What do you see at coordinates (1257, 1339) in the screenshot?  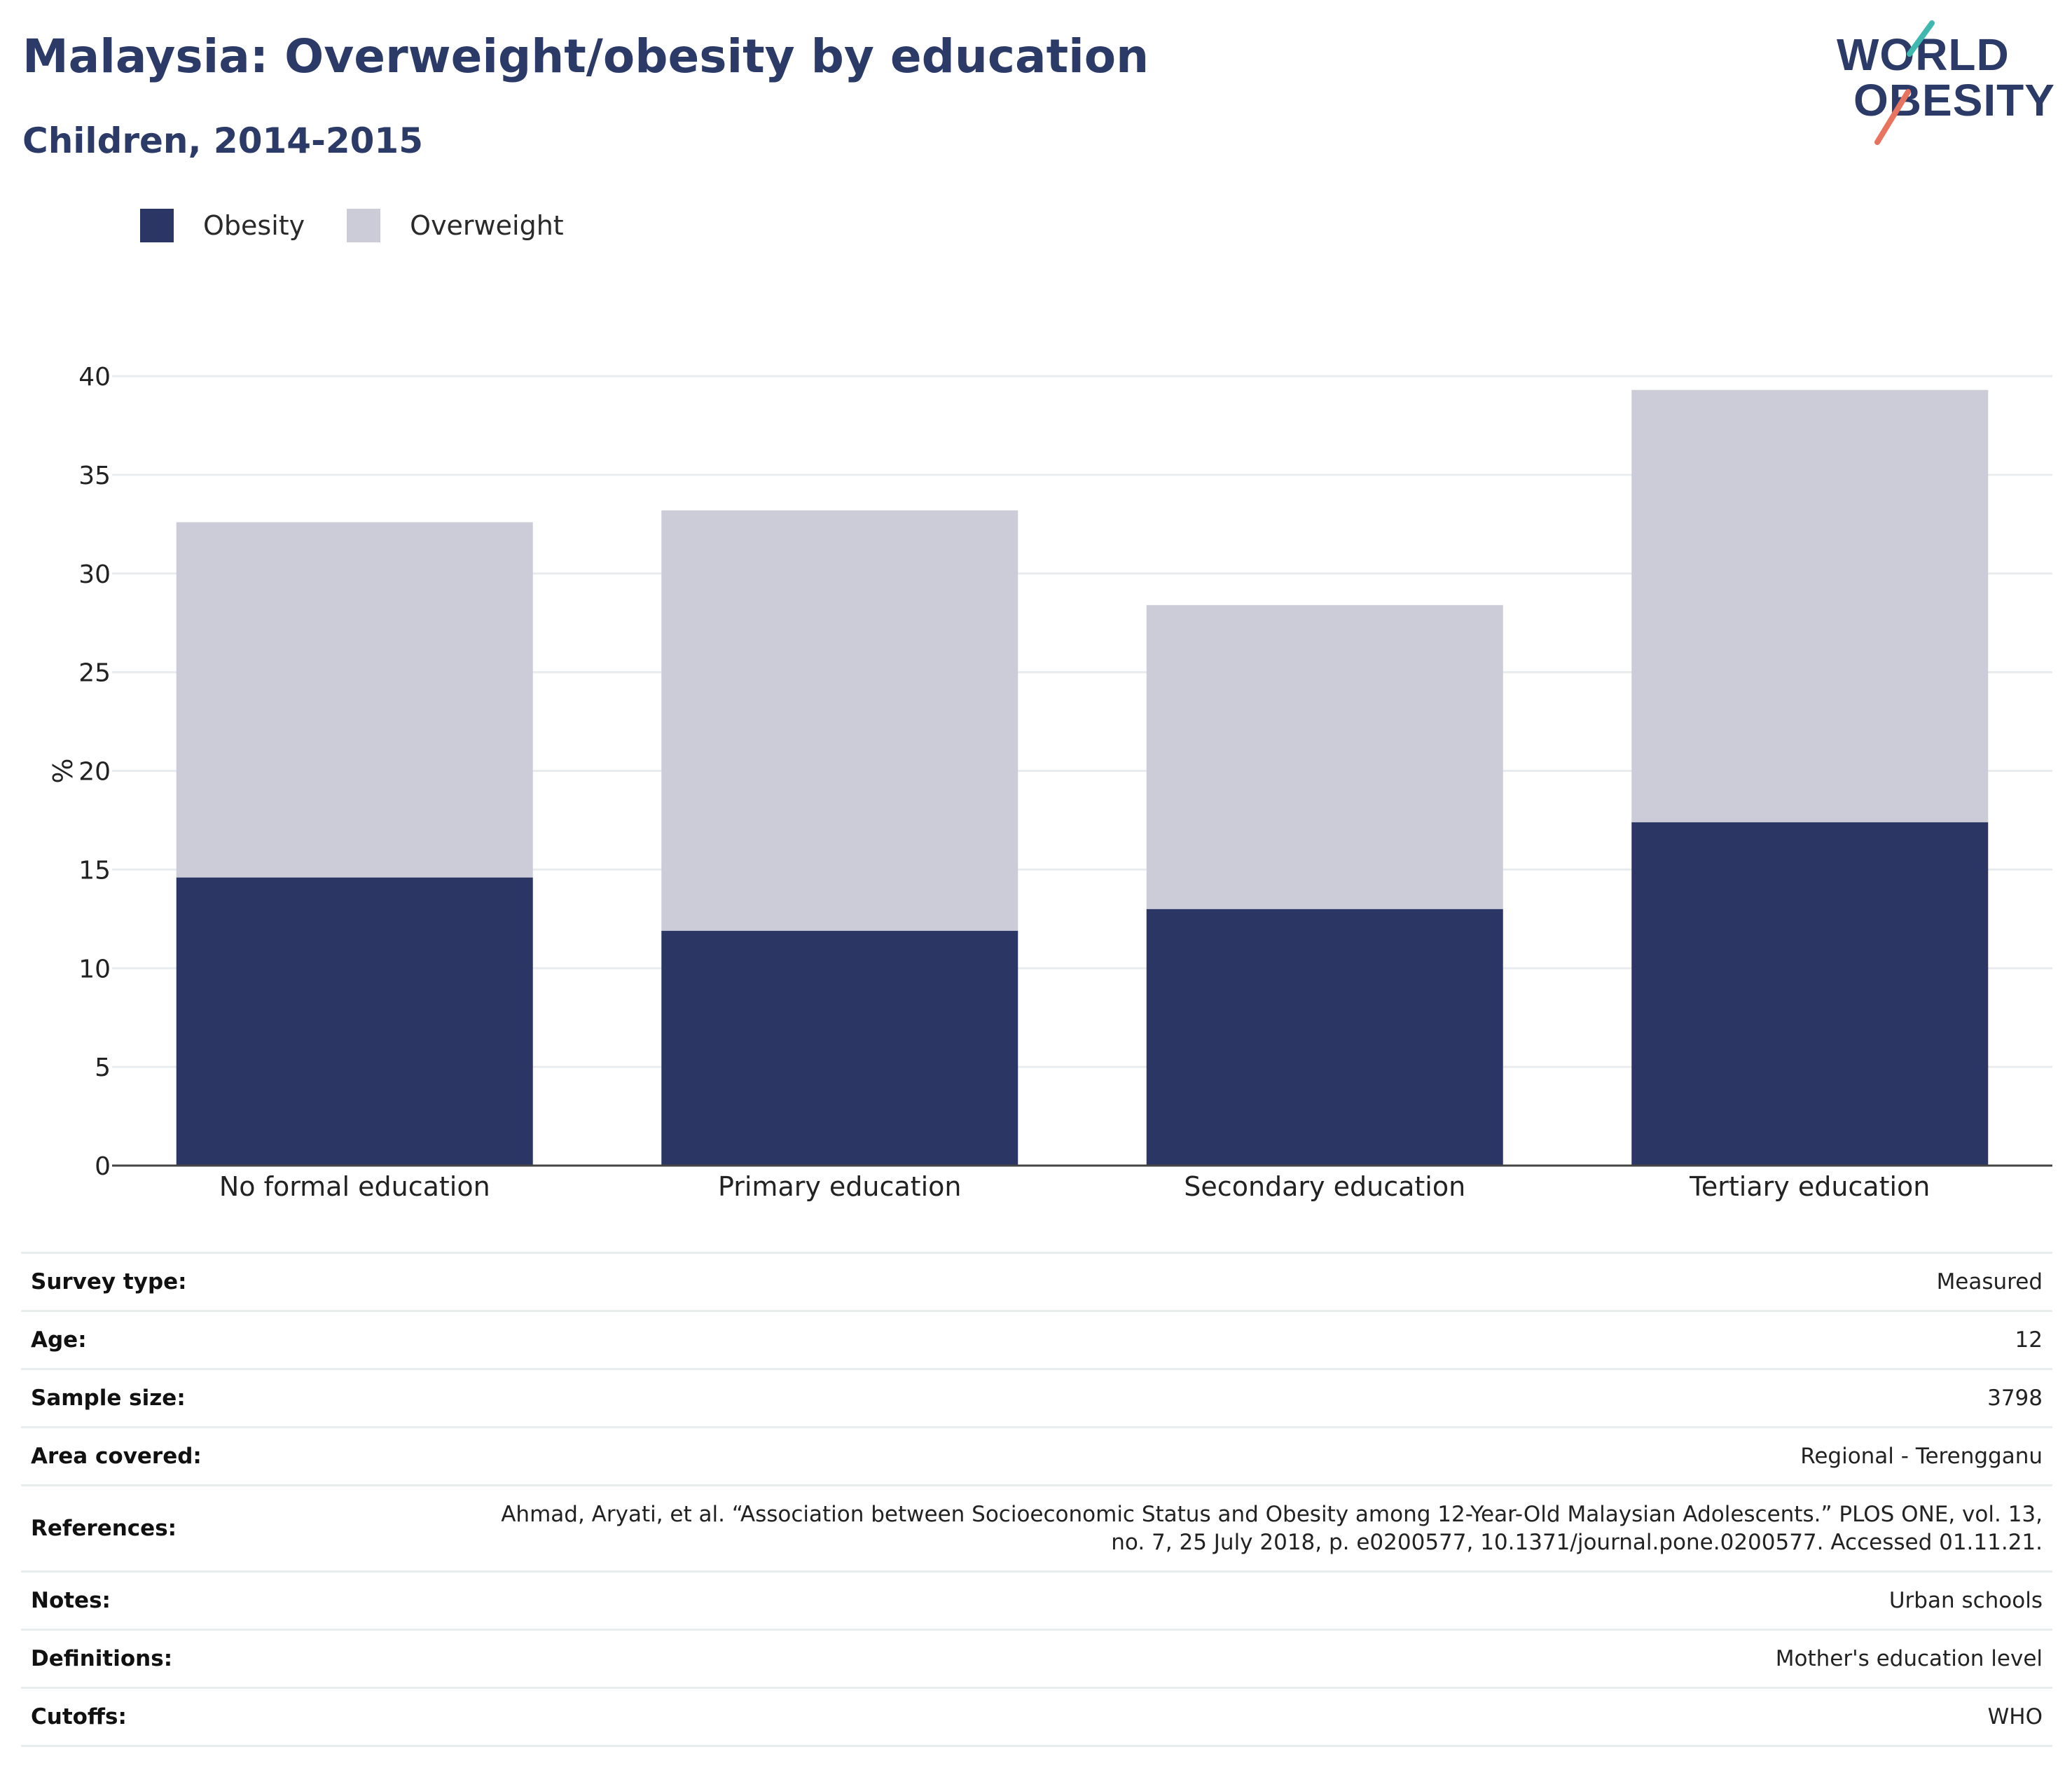 I see `meta-value: 12` at bounding box center [1257, 1339].